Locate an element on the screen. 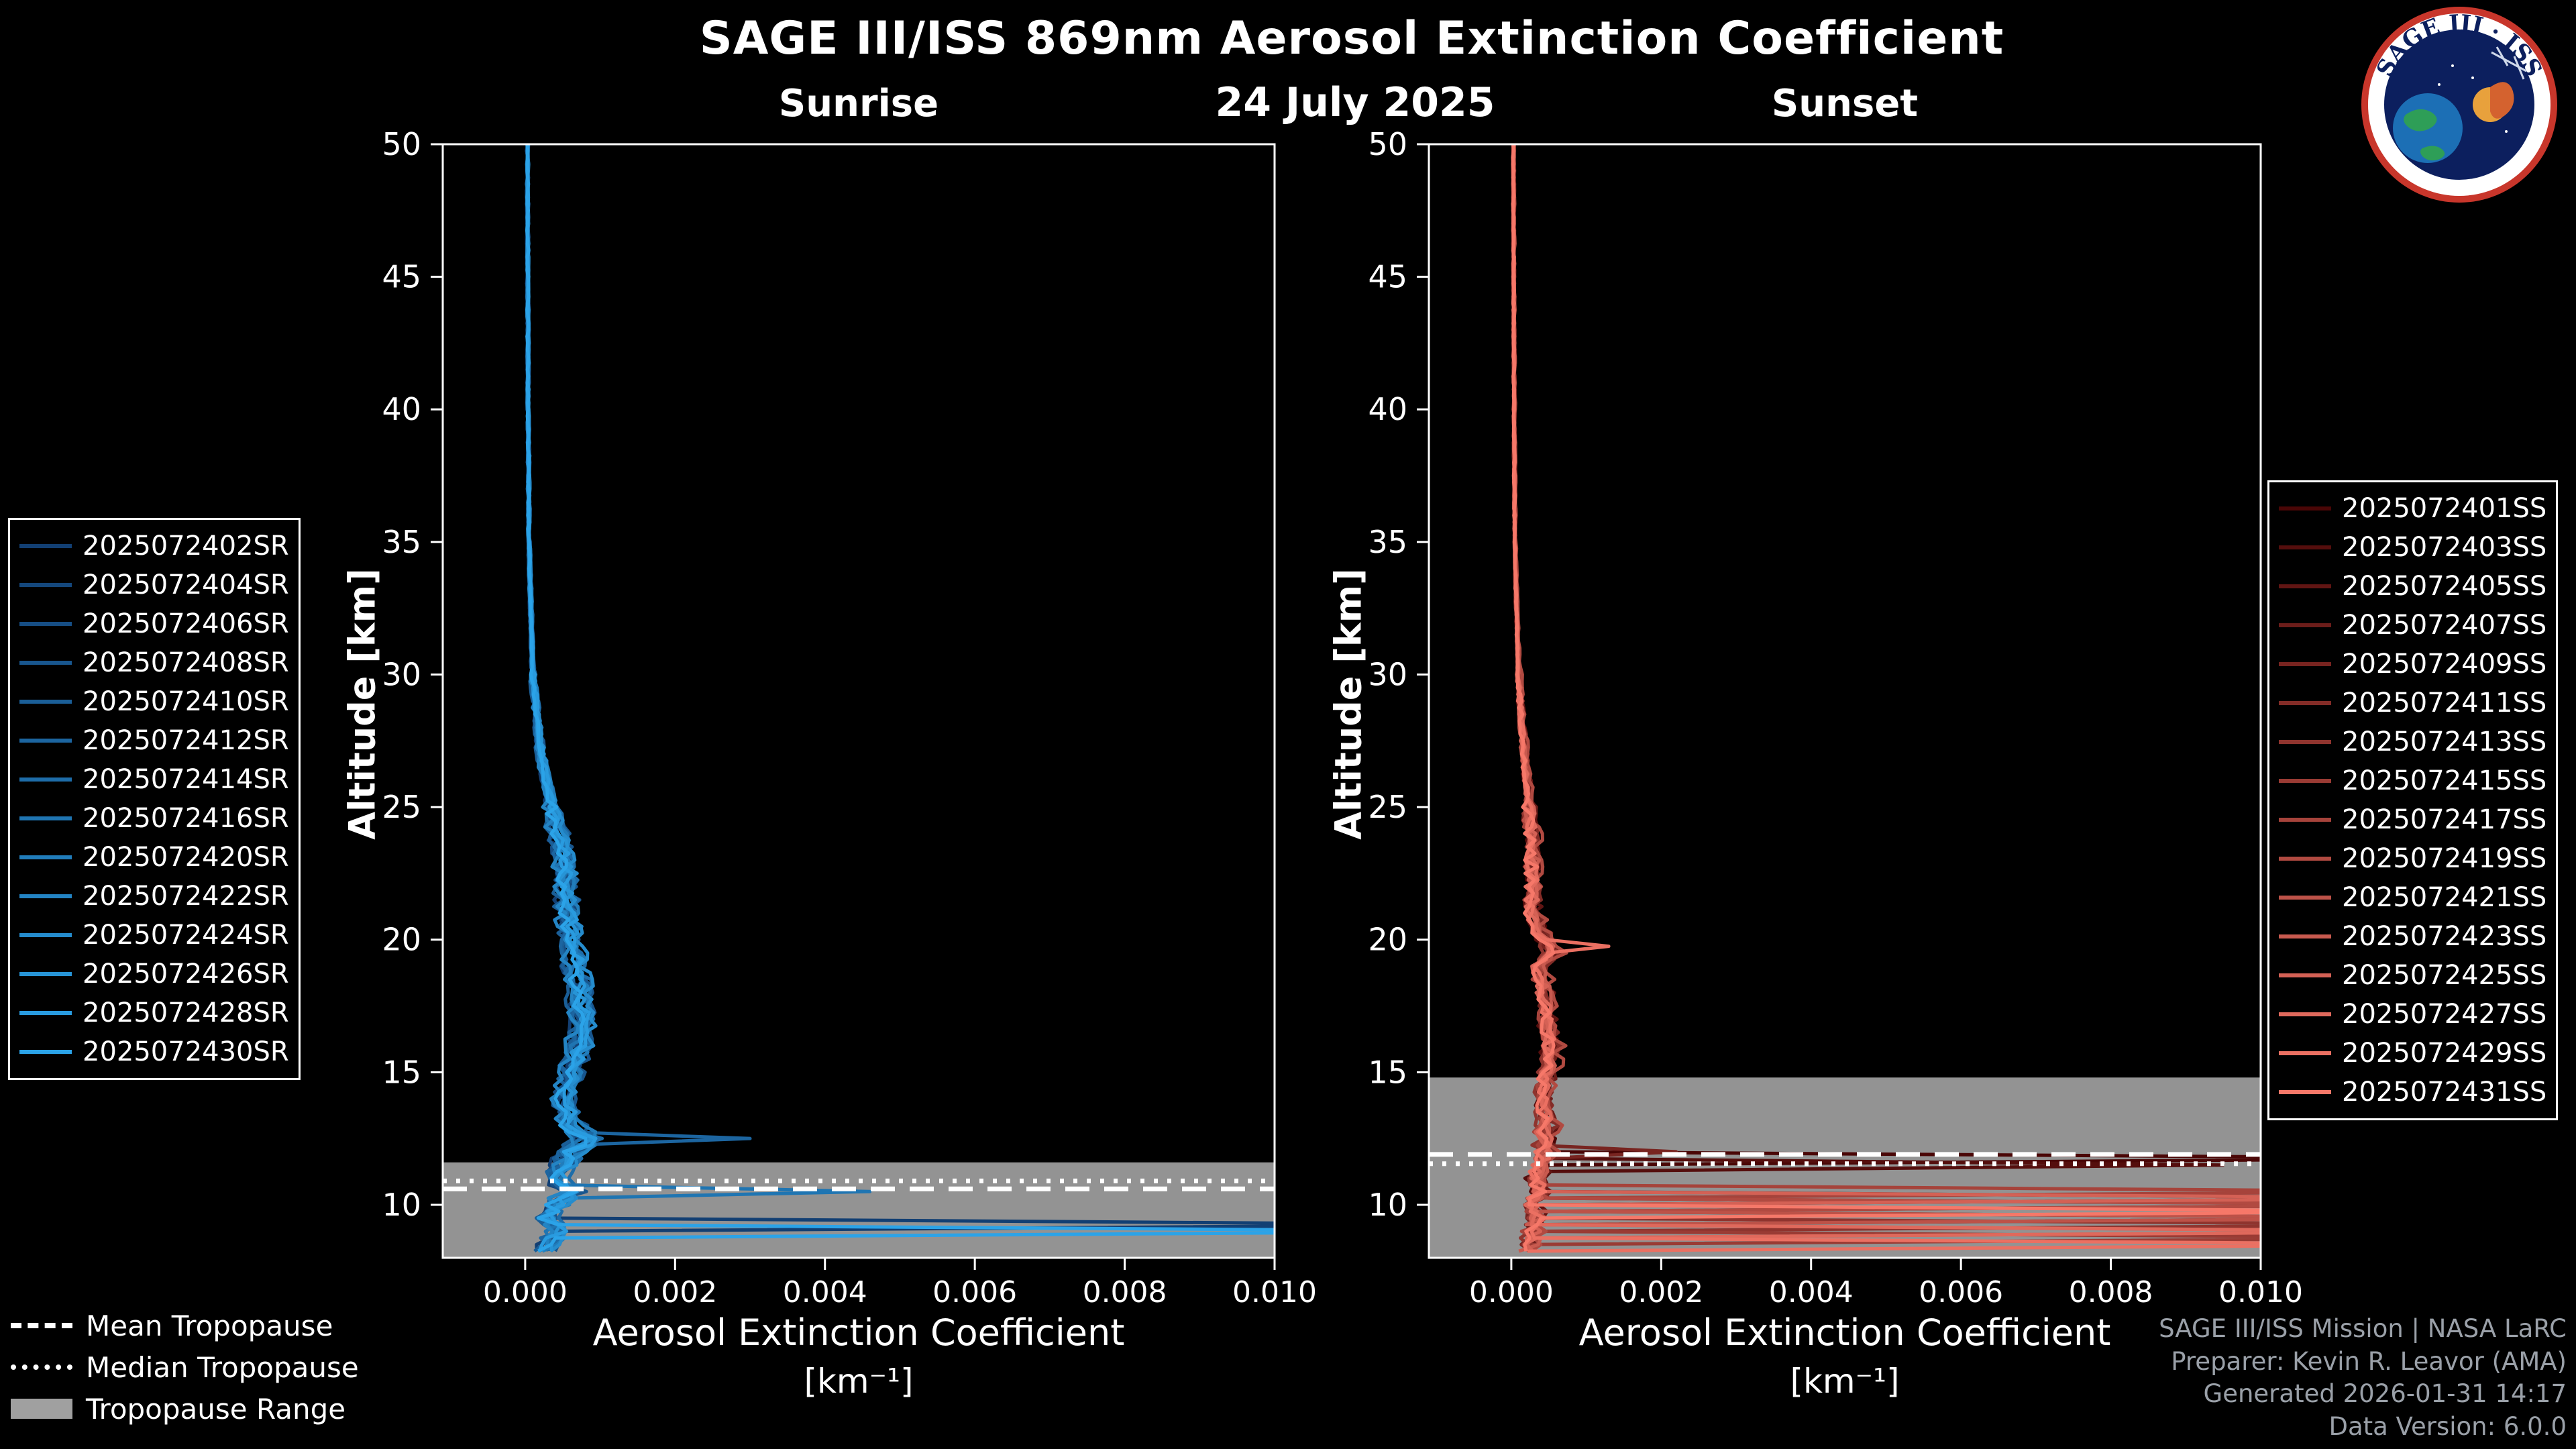 The width and height of the screenshot is (2576, 1449). sunrise-y-tick-label: 20 is located at coordinates (401, 940).